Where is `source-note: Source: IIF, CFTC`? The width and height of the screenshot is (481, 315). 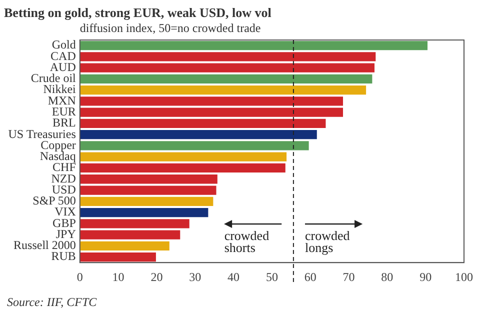
source-note: Source: IIF, CFTC is located at coordinates (52, 302).